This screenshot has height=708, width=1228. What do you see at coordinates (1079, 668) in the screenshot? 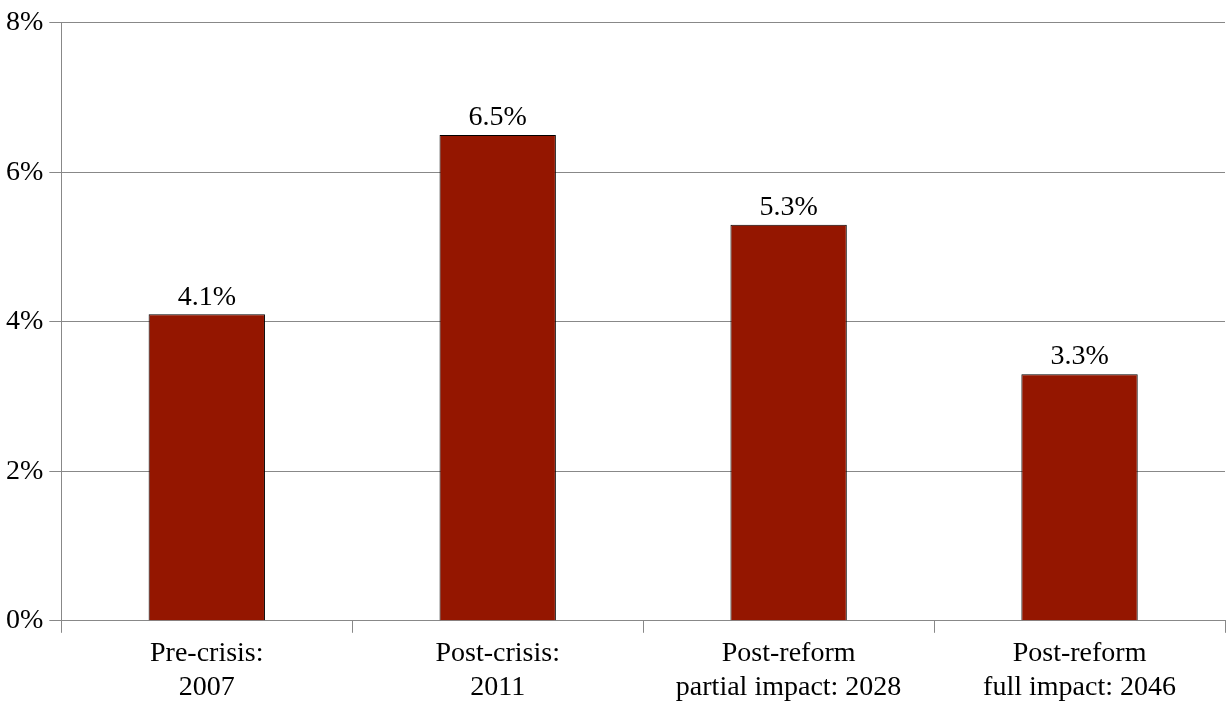
I see `x-tick-label: Post-reform full impact: 2046` at bounding box center [1079, 668].